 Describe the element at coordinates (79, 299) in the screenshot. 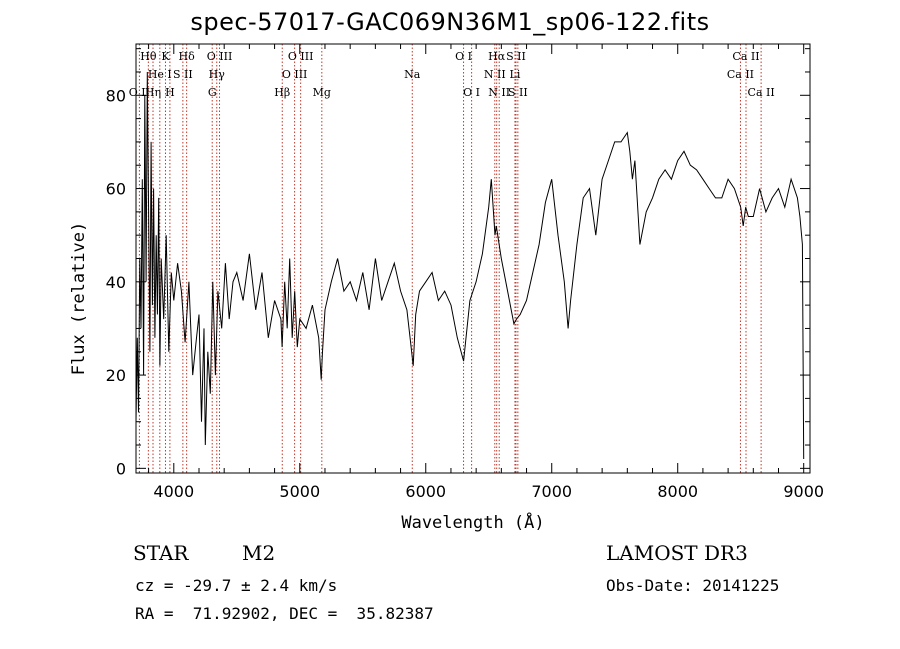

I see `y-axis-label: Flux (relative)` at that location.